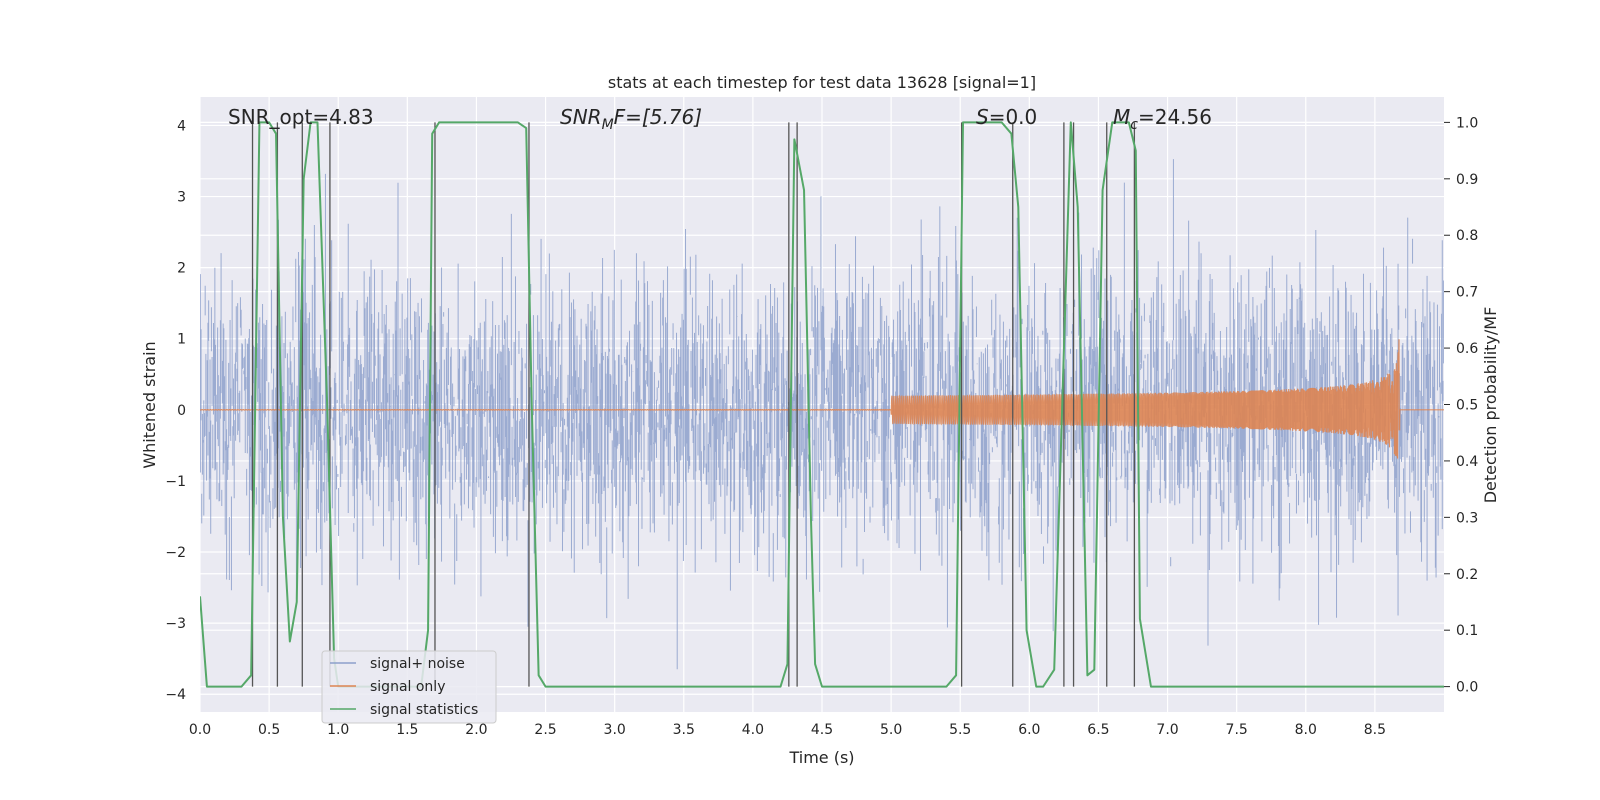 The height and width of the screenshot is (800, 1600). I want to click on x-tick-label: 0.5, so click(269, 730).